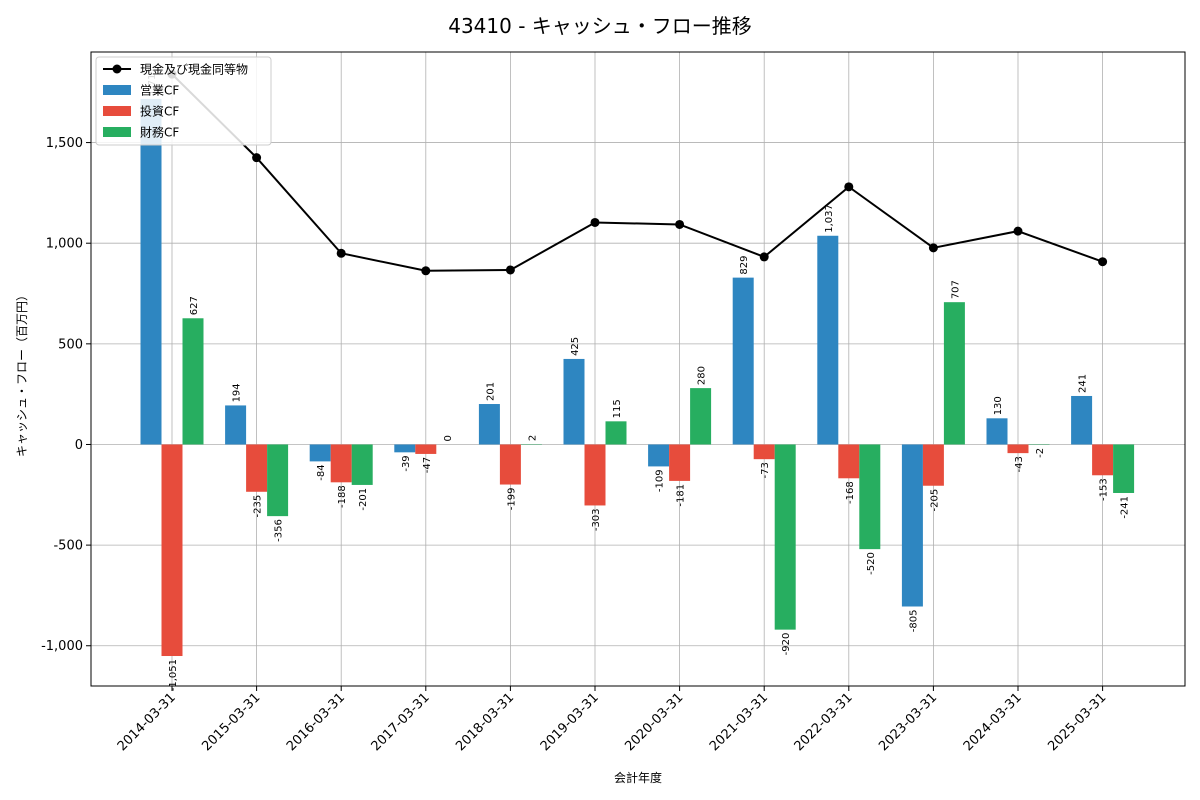 The width and height of the screenshot is (1200, 800). Describe the element at coordinates (786, 644) in the screenshot. I see `data-label: -920` at that location.